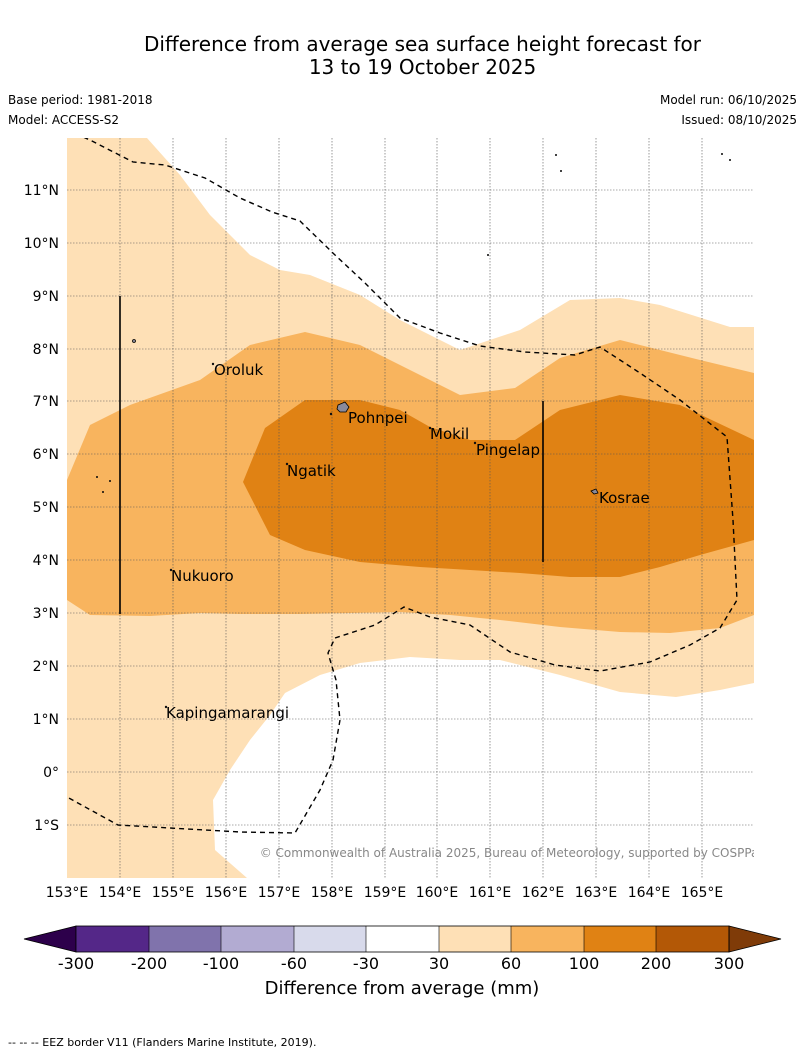  Describe the element at coordinates (173, 893) in the screenshot. I see `lon-label: 155°E` at that location.